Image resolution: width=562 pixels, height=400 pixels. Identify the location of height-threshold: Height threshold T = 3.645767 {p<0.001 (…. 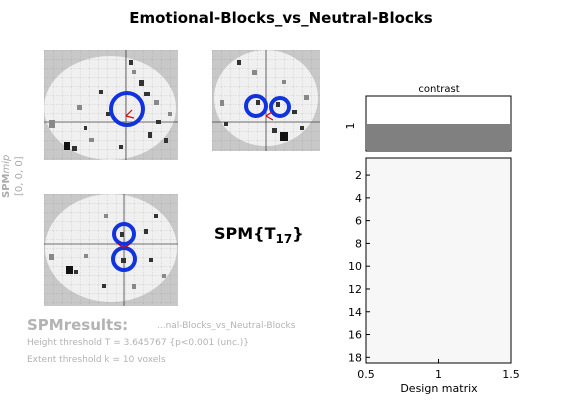
(138, 343).